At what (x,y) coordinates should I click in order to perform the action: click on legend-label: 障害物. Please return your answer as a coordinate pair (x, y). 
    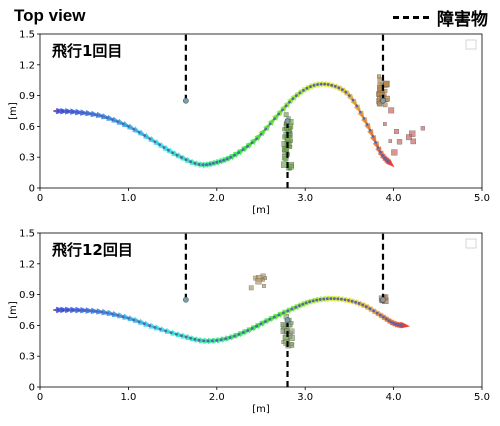
    Looking at the image, I should click on (462, 20).